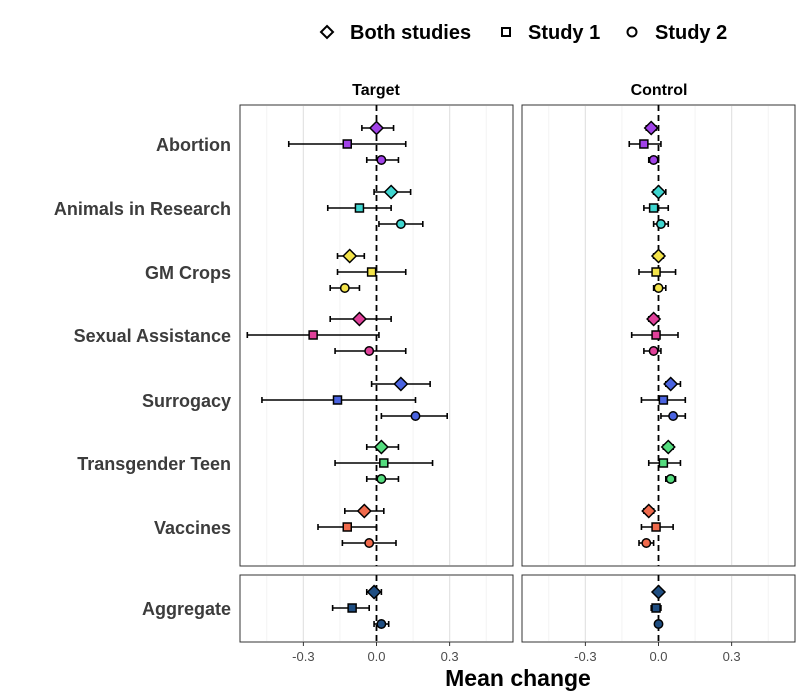  I want to click on category-label-aggregate: Aggregate, so click(186, 609).